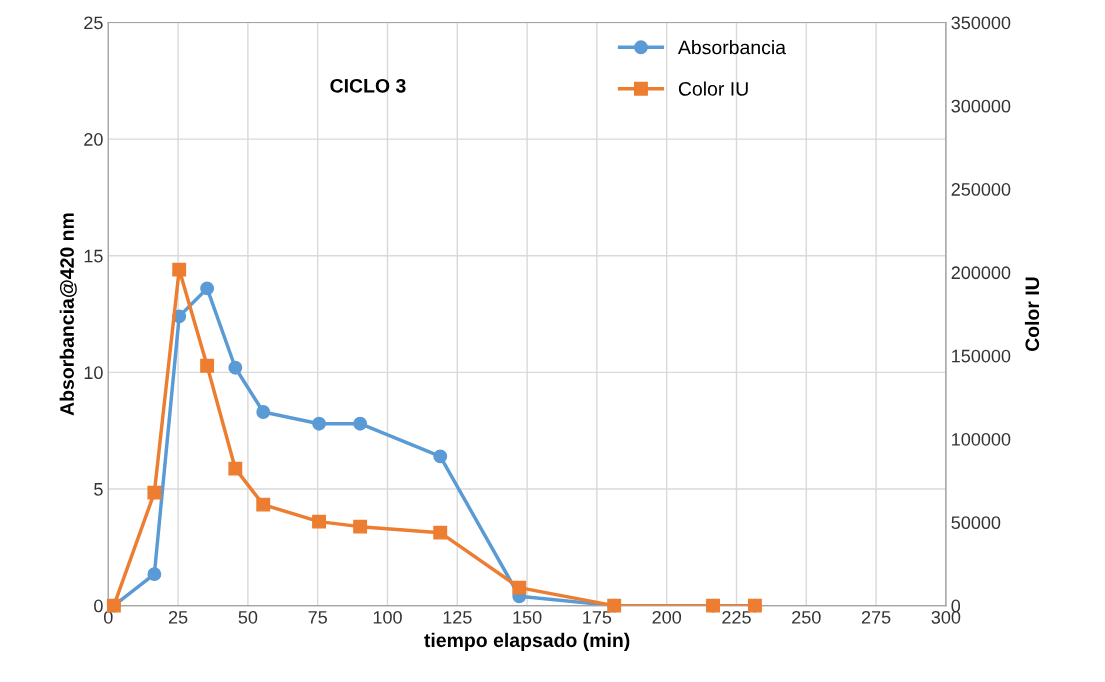 The width and height of the screenshot is (1105, 682). What do you see at coordinates (876, 617) in the screenshot?
I see `x-tick-label: 275` at bounding box center [876, 617].